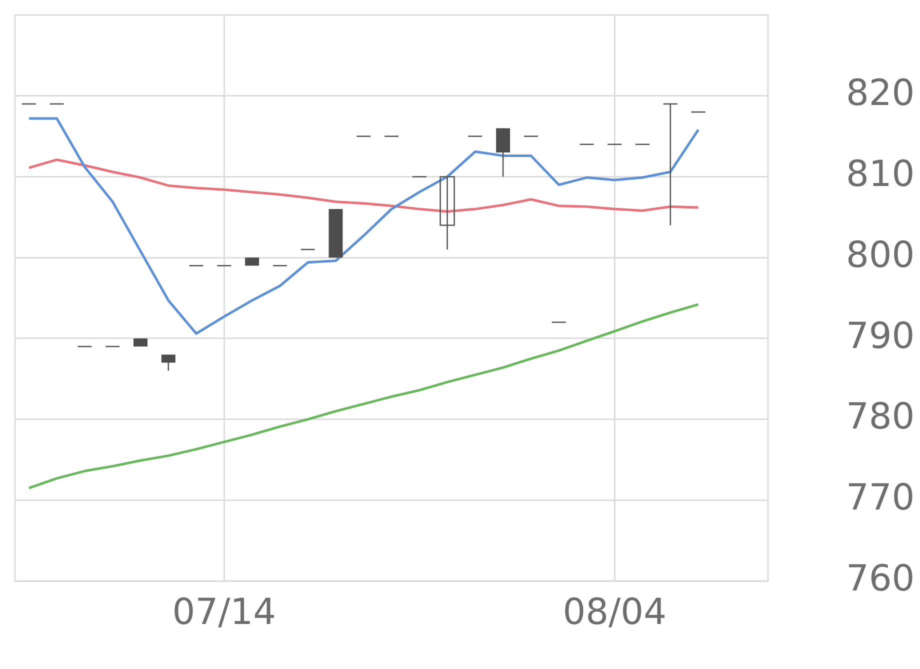 Image resolution: width=920 pixels, height=669 pixels. I want to click on y-tick-label: 790, so click(880, 336).